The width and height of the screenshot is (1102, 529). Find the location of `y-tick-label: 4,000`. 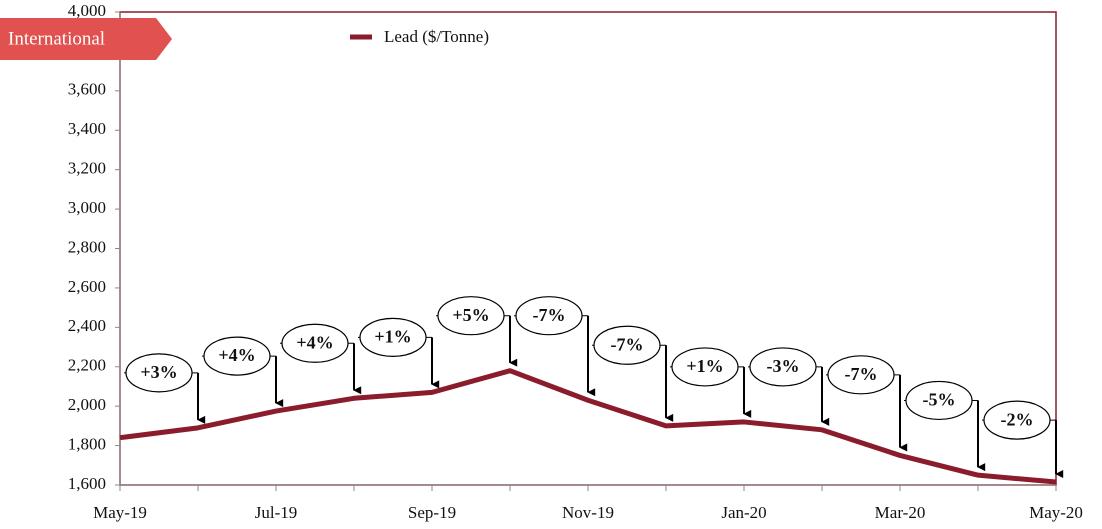

y-tick-label: 4,000 is located at coordinates (87, 10).